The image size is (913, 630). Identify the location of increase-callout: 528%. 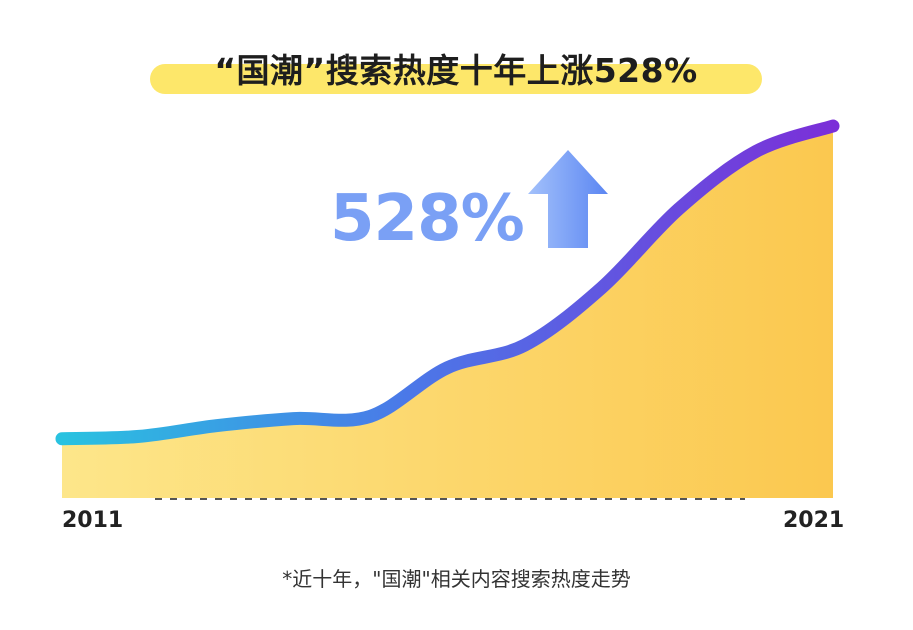
(427, 219).